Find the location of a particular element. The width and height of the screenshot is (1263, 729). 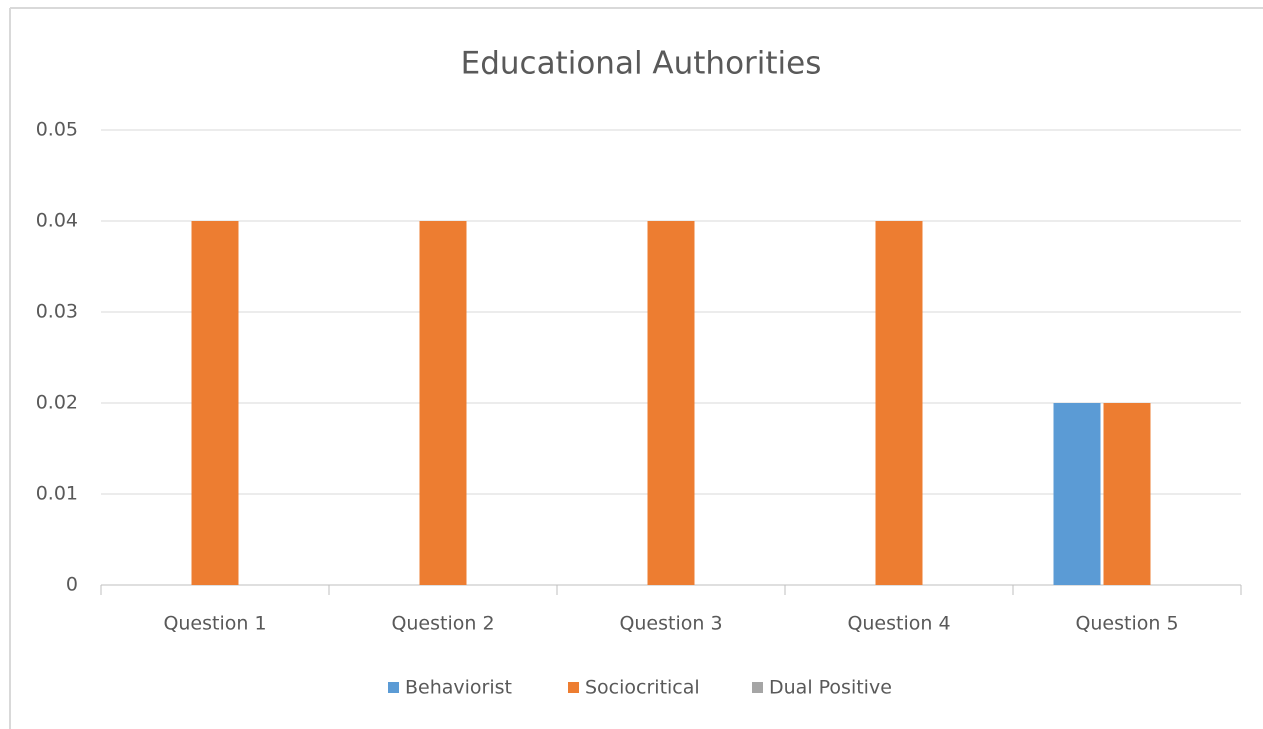

x-tick-label: Question 4 is located at coordinates (898, 624).